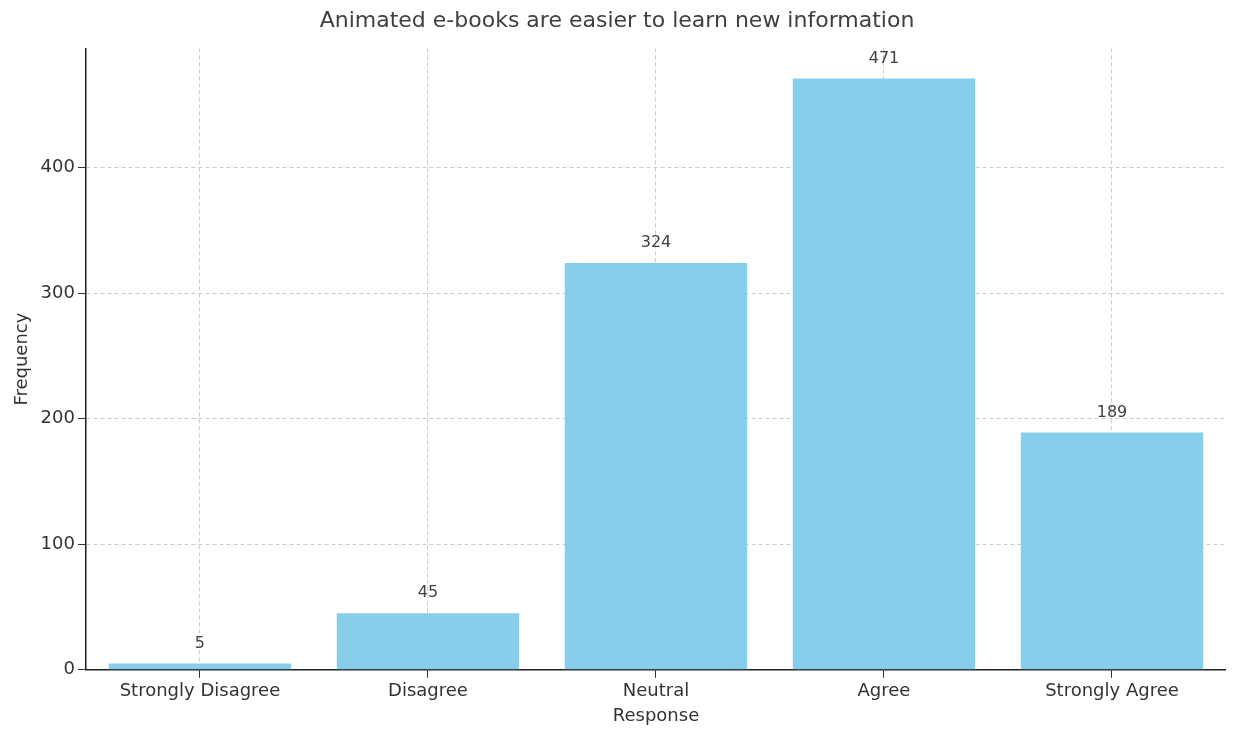 The image size is (1234, 735). I want to click on y-tick-label: 400, so click(57, 166).